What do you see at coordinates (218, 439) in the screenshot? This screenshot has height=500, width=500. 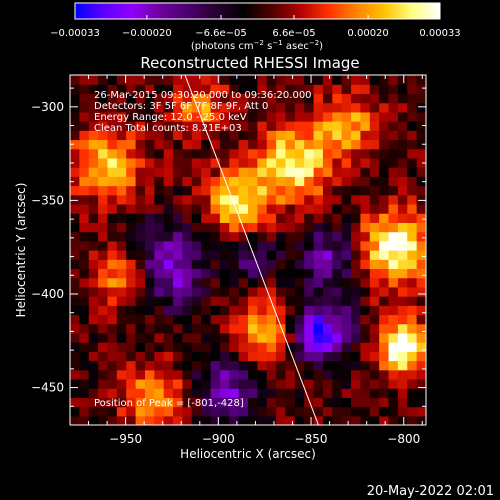 I see `x-tick-label: −900` at bounding box center [218, 439].